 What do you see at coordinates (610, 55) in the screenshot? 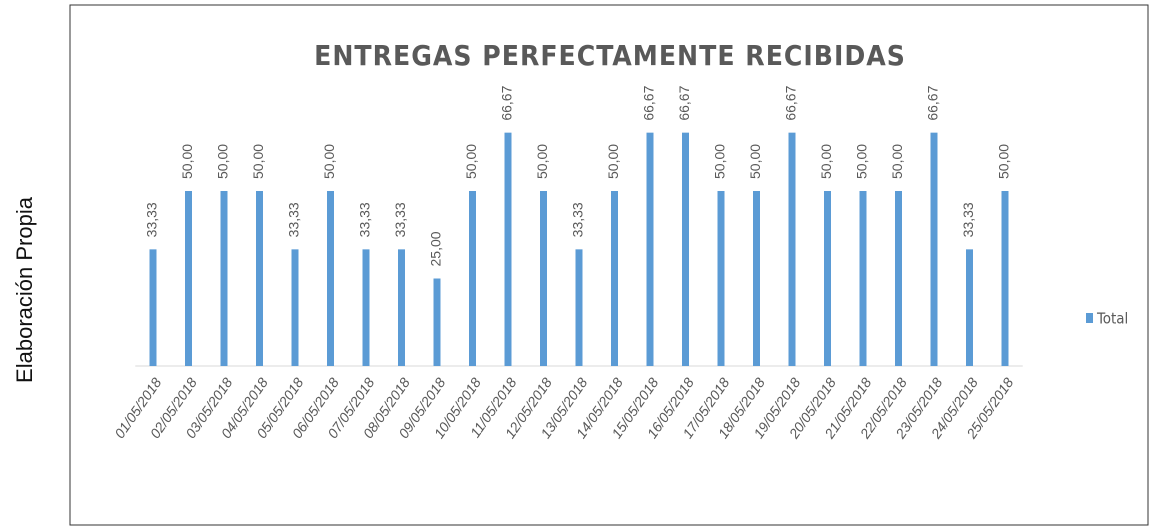
I see `chart-title: ENTREGAS PERFECTAMENTE RECIBIDAS` at bounding box center [610, 55].